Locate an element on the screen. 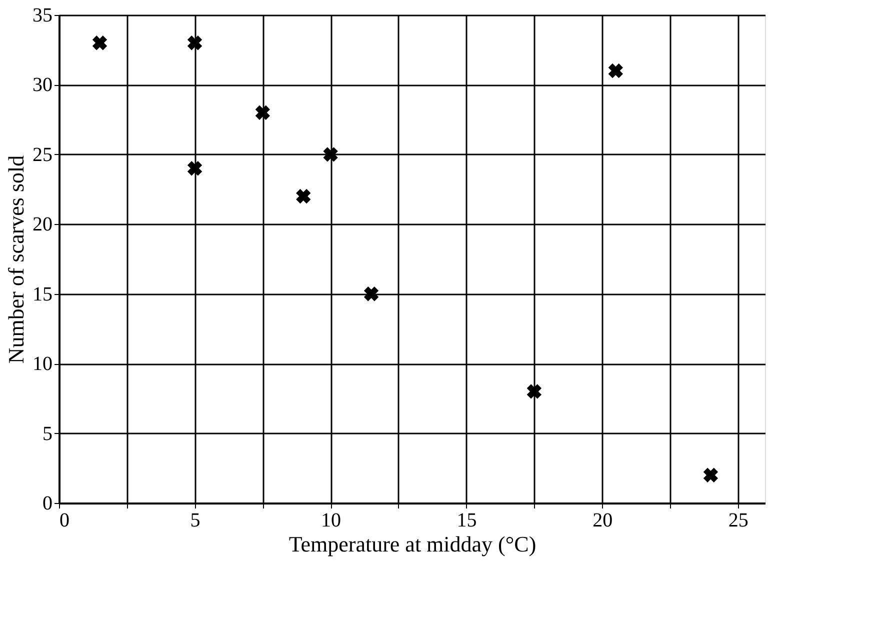 Image resolution: width=884 pixels, height=642 pixels. y-tick-label: 15 is located at coordinates (42, 294).